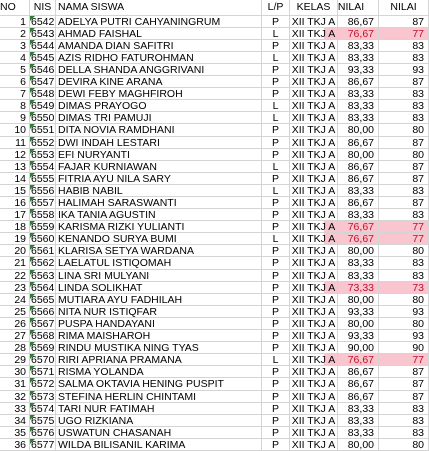 The image size is (429, 451). What do you see at coordinates (15, 118) in the screenshot?
I see `cell-no: 9` at bounding box center [15, 118].